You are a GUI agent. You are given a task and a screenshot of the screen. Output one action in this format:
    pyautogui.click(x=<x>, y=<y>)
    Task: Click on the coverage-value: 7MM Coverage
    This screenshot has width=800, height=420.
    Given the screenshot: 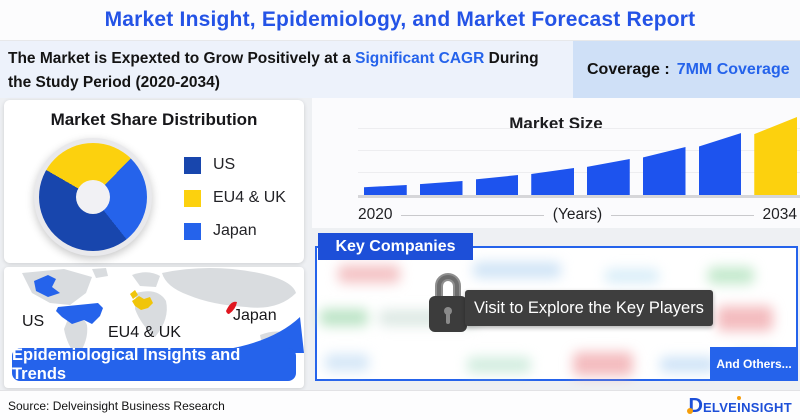 What is the action you would take?
    pyautogui.click(x=733, y=69)
    